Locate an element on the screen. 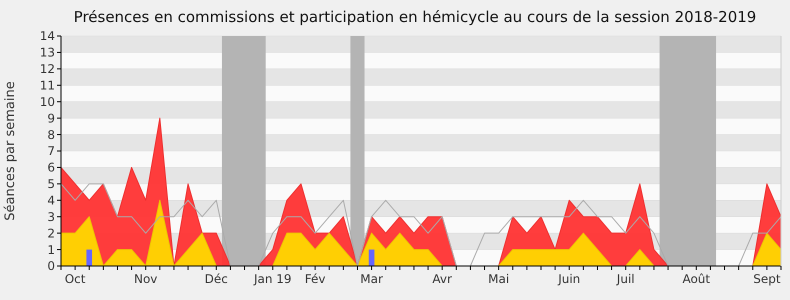  y-tick-label: 3 is located at coordinates (51, 217).